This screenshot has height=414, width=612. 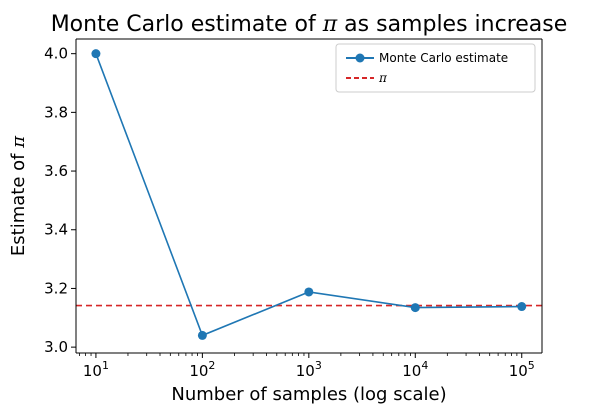 What do you see at coordinates (308, 394) in the screenshot?
I see `x-axis-label: Number of samples (log scale)` at bounding box center [308, 394].